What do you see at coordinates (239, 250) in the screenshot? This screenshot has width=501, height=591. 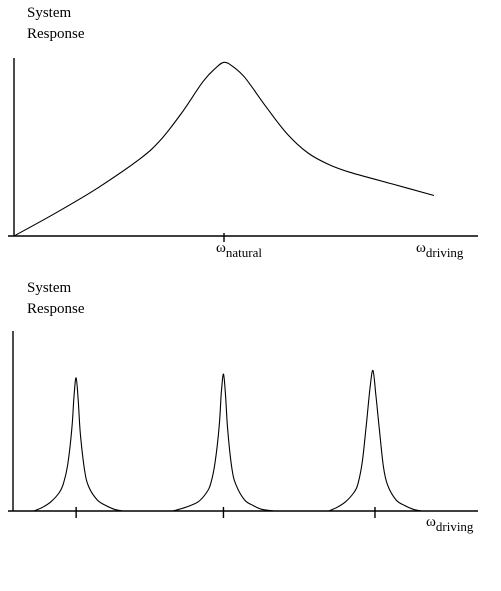 I see `natural-frequency-tick-label: ωnatural` at bounding box center [239, 250].